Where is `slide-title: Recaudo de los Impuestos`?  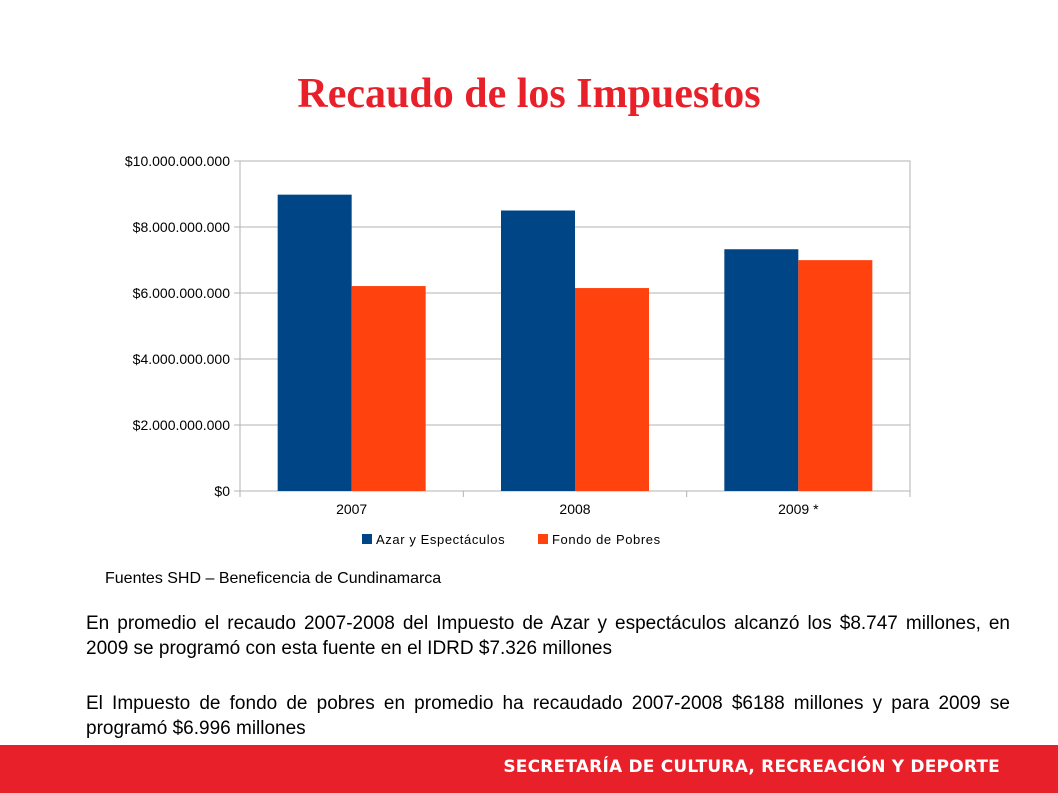 slide-title: Recaudo de los Impuestos is located at coordinates (529, 94).